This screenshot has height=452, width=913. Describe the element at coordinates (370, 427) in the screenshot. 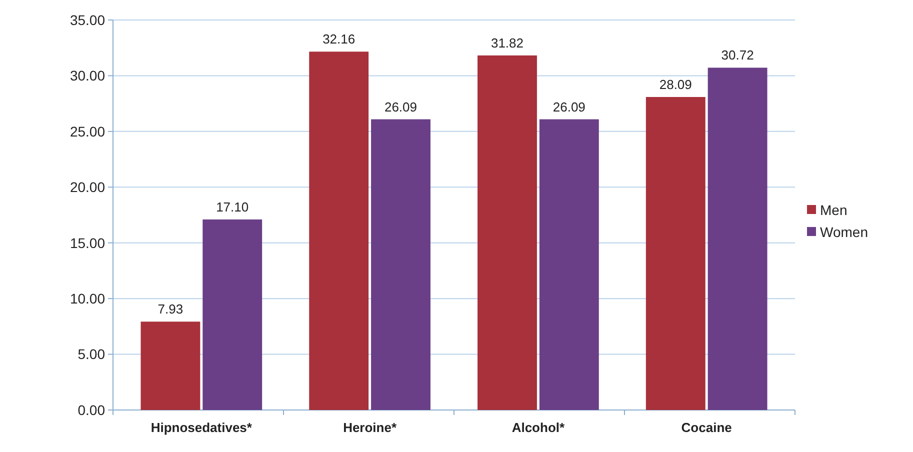

I see `x-tick-label: Heroine*` at that location.